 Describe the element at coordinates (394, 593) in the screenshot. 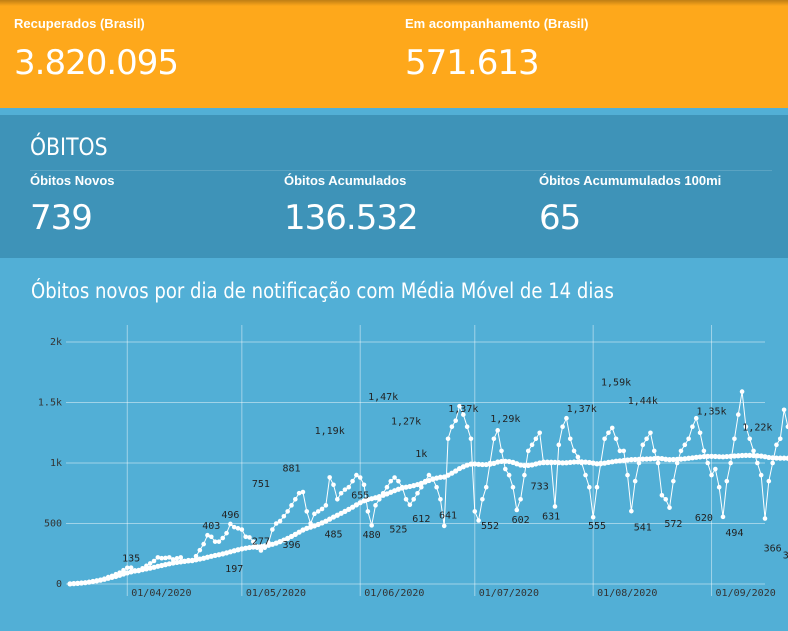

I see `x-tick-label: 01/06/2020` at that location.